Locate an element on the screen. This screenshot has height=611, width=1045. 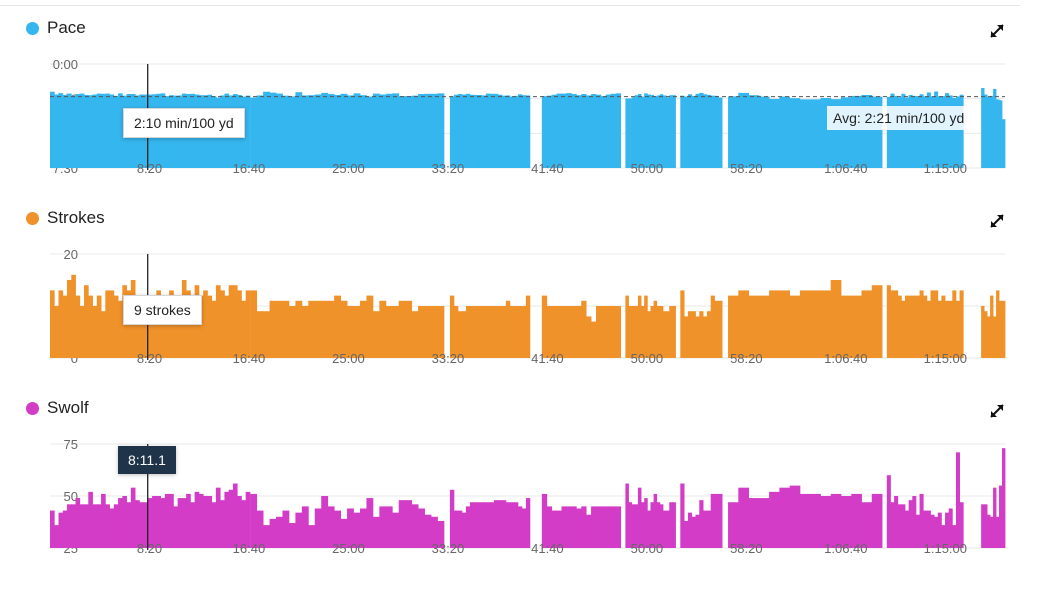
pace-expand-icon is located at coordinates (997, 31).